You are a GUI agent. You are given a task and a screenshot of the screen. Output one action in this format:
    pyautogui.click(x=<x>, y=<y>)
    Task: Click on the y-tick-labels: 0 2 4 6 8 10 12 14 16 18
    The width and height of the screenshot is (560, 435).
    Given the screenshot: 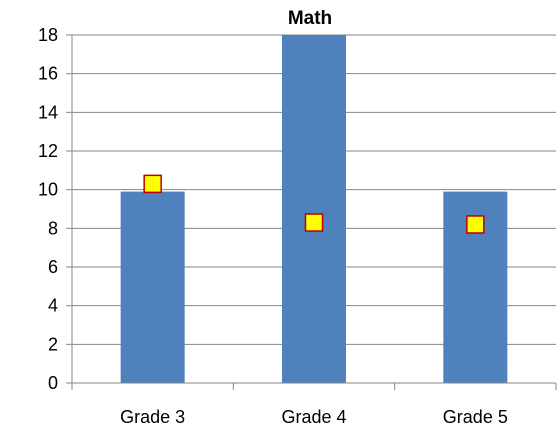 What is the action you would take?
    pyautogui.click(x=48, y=209)
    